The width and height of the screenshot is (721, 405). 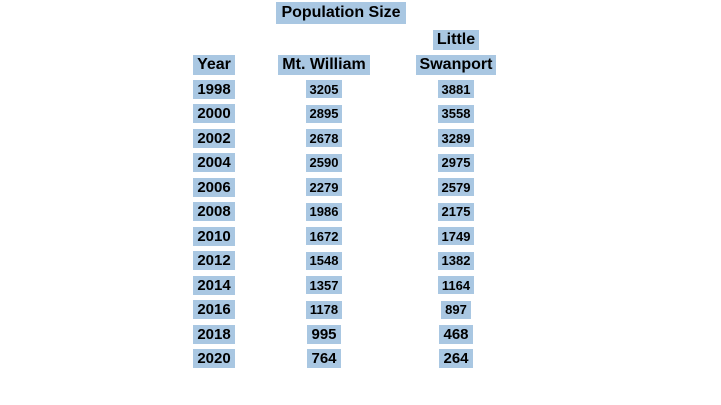 What do you see at coordinates (324, 285) in the screenshot?
I see `mt-william-cell: 1357` at bounding box center [324, 285].